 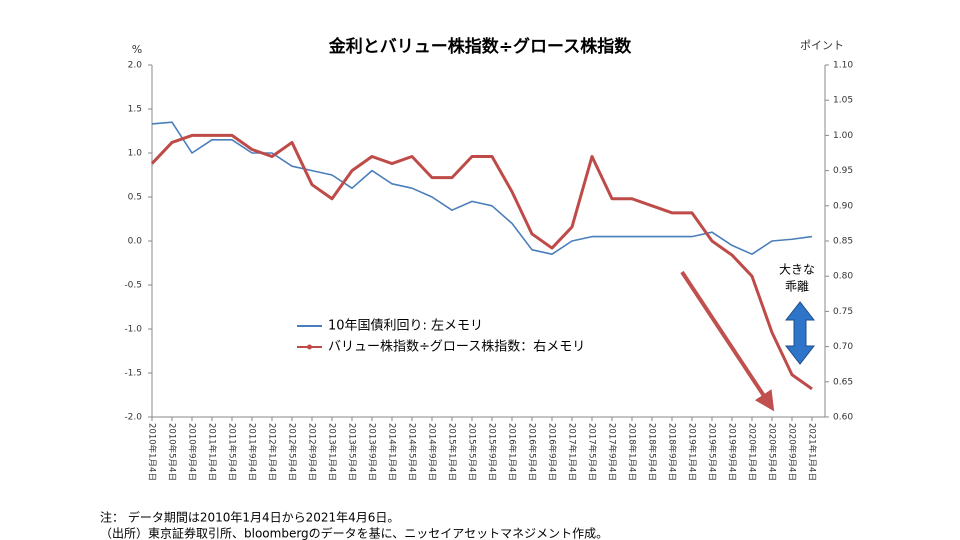 I want to click on x-tick-label: 2013年9月4日, so click(x=372, y=452).